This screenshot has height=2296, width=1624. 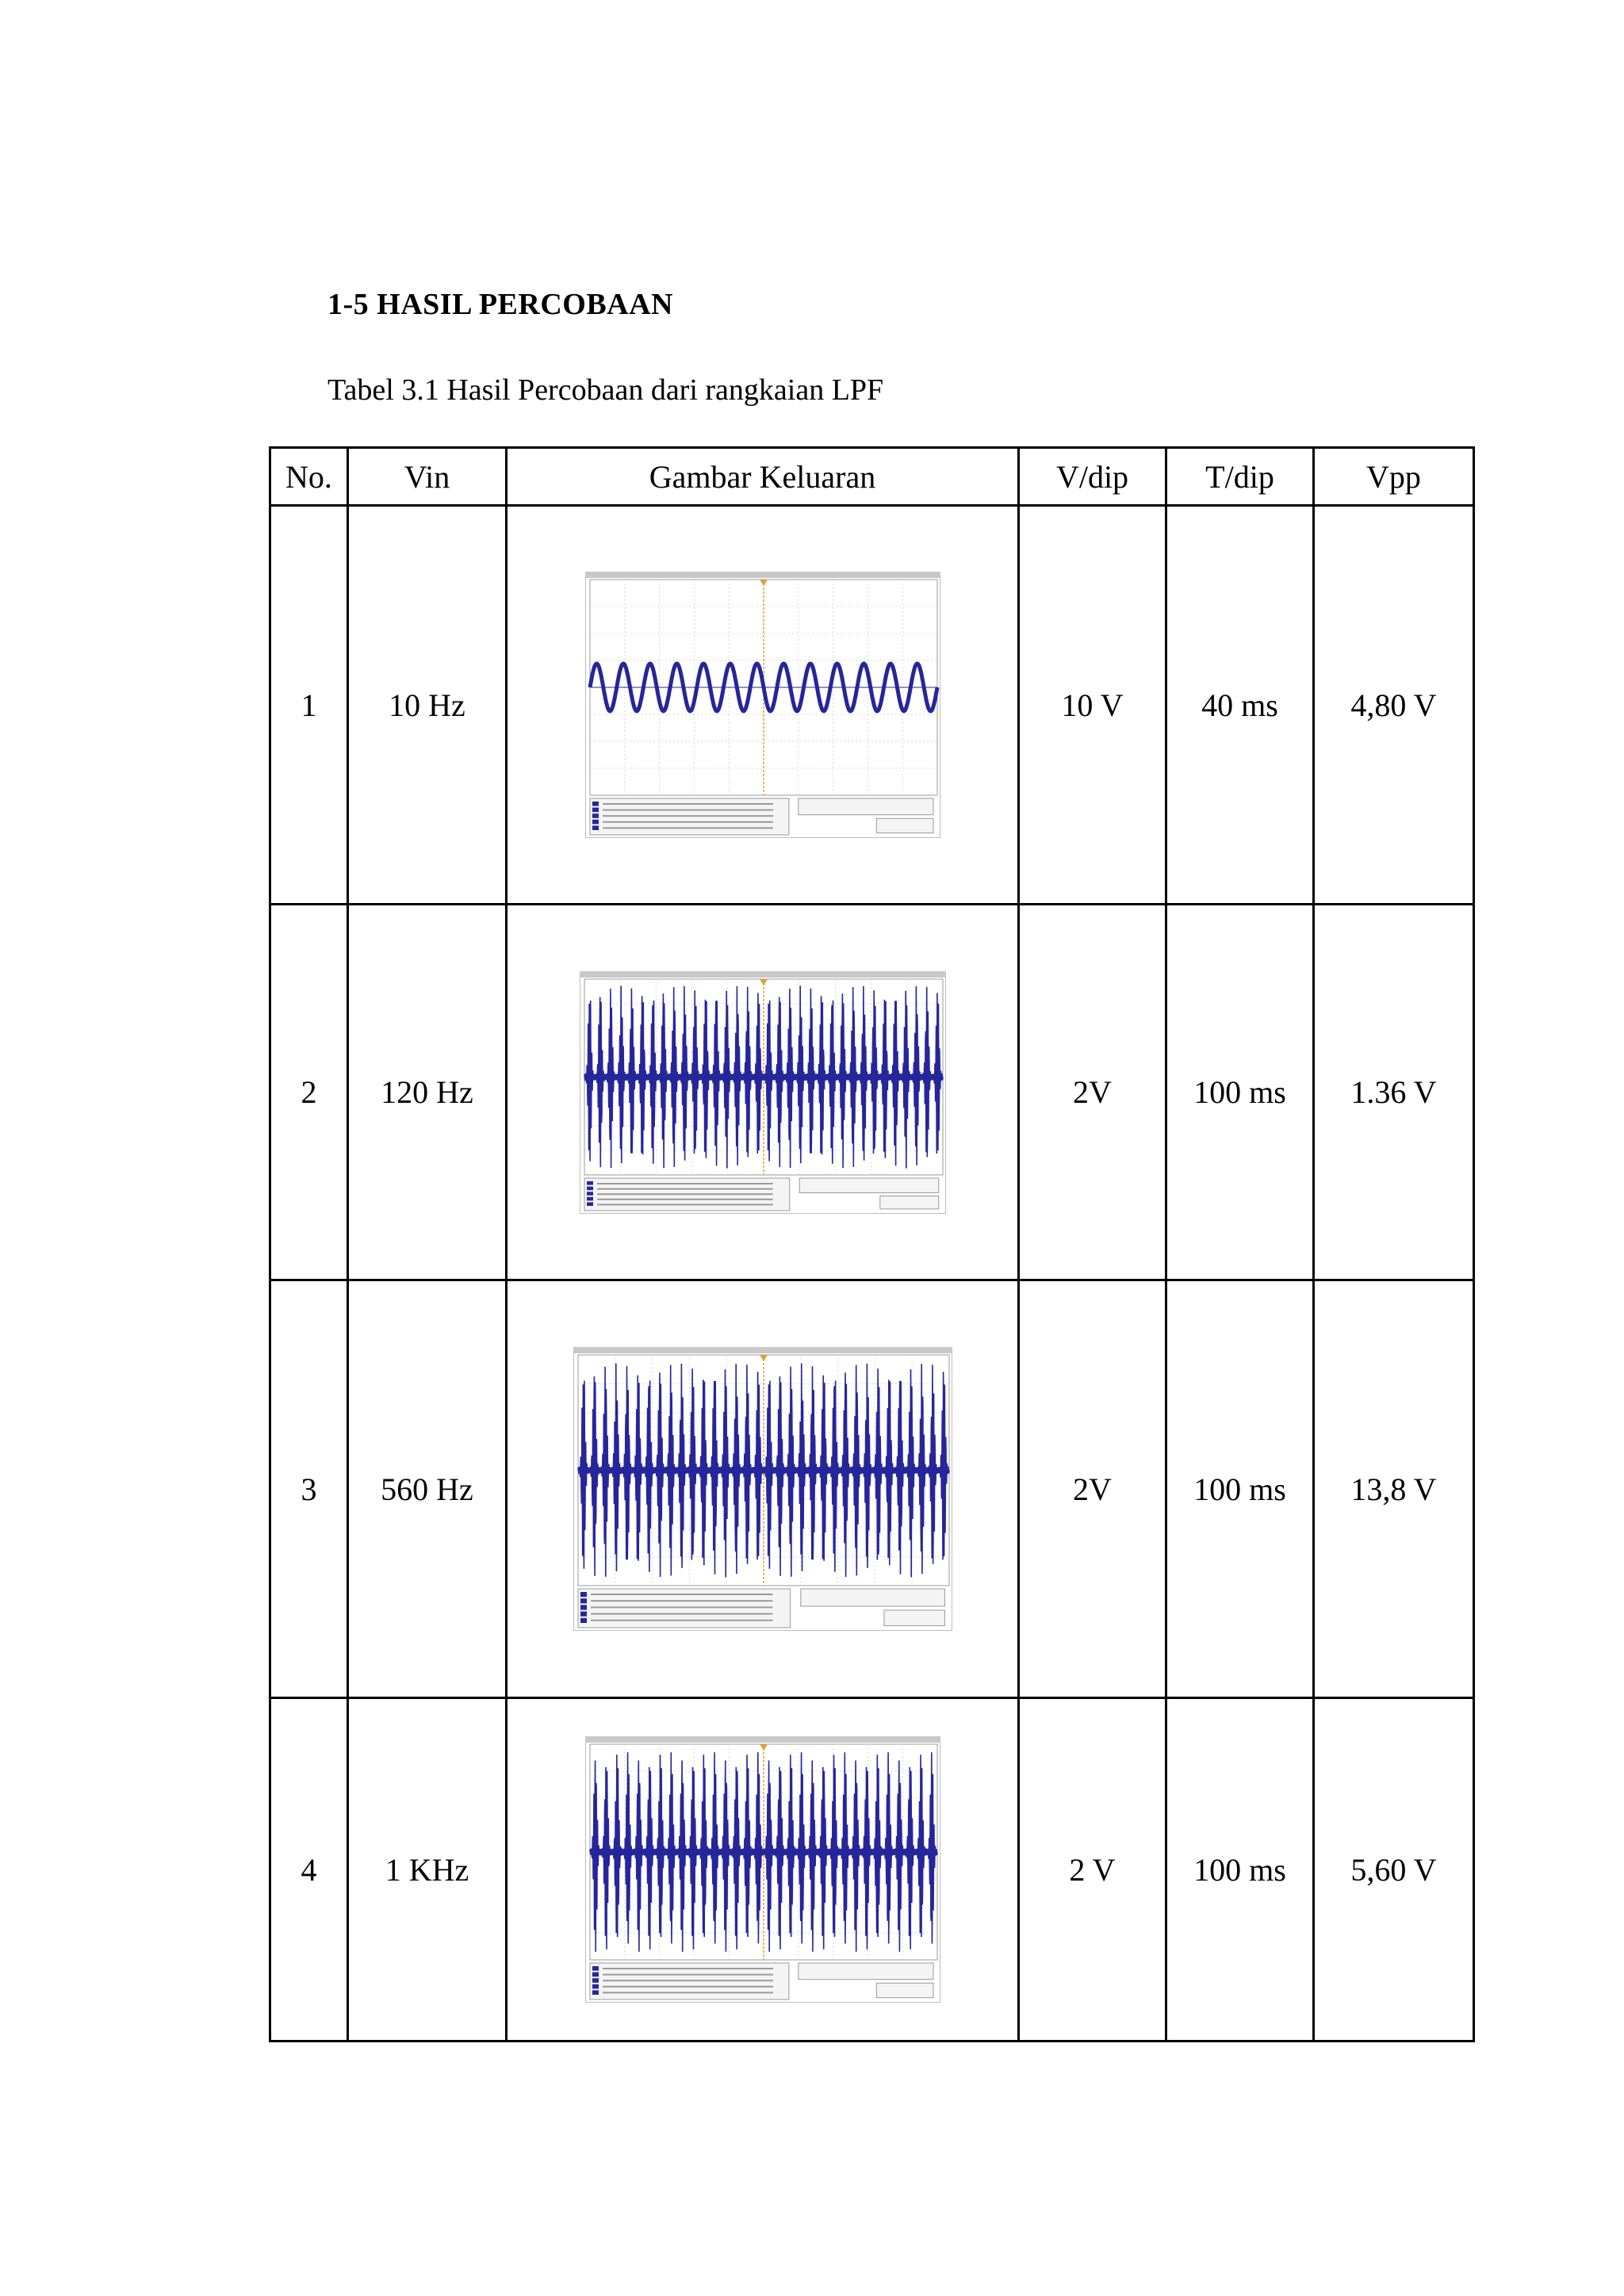 What do you see at coordinates (309, 1489) in the screenshot?
I see `cell-no: 3` at bounding box center [309, 1489].